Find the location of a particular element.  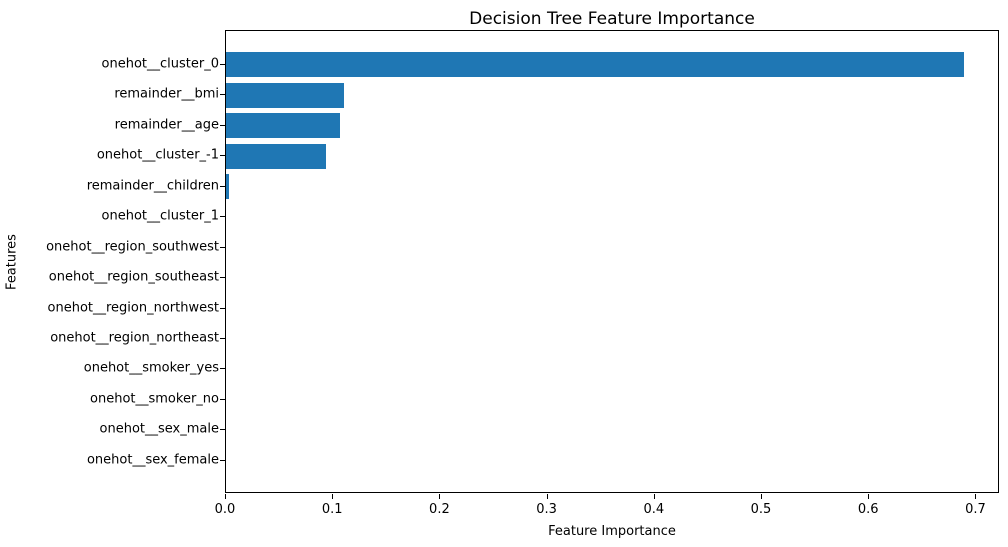

chart-title: Decision Tree Feature Importance is located at coordinates (612, 19).